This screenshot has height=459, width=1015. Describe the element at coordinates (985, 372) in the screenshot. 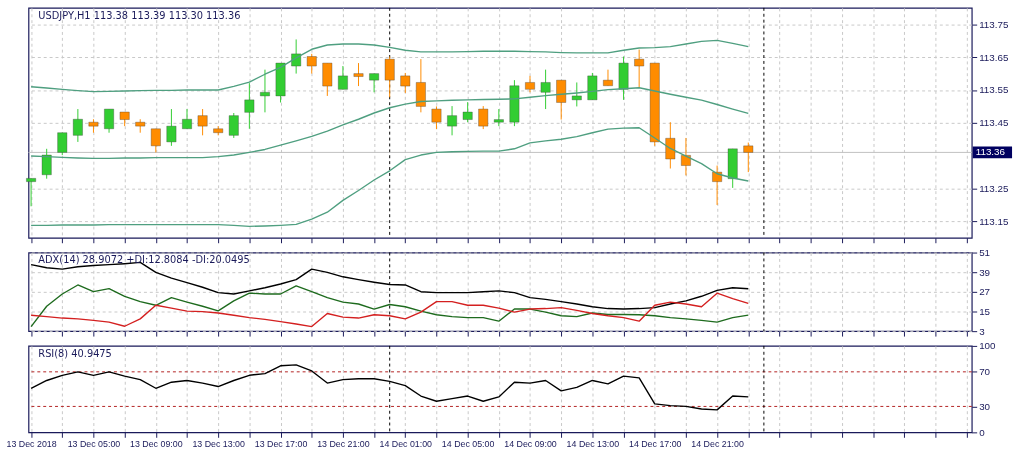

I see `y-tick-label: 70` at that location.